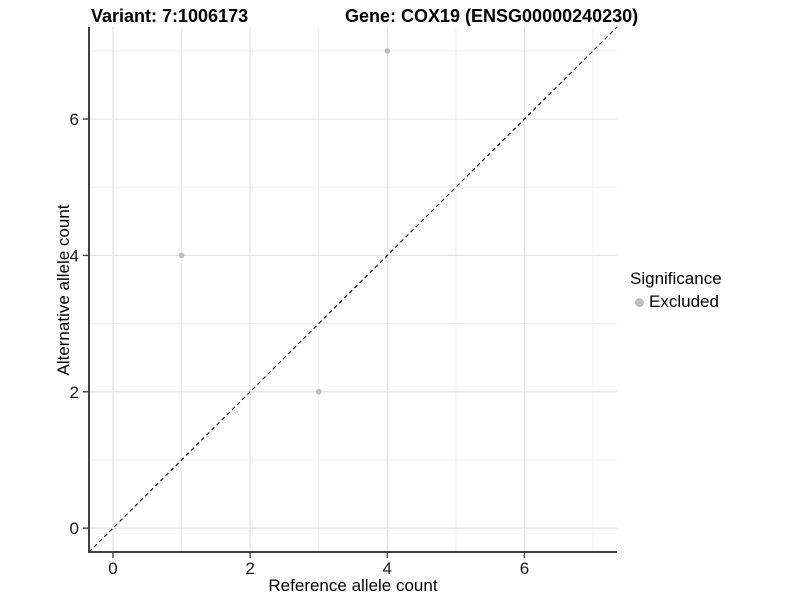  I want to click on y-tick-label: 0, so click(74, 528).